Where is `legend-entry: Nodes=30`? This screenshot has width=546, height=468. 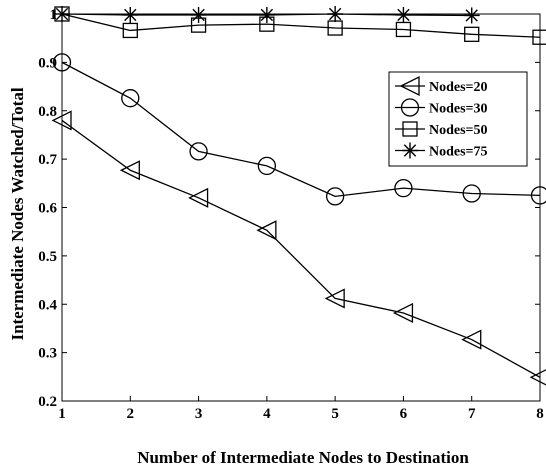 legend-entry: Nodes=30 is located at coordinates (441, 107).